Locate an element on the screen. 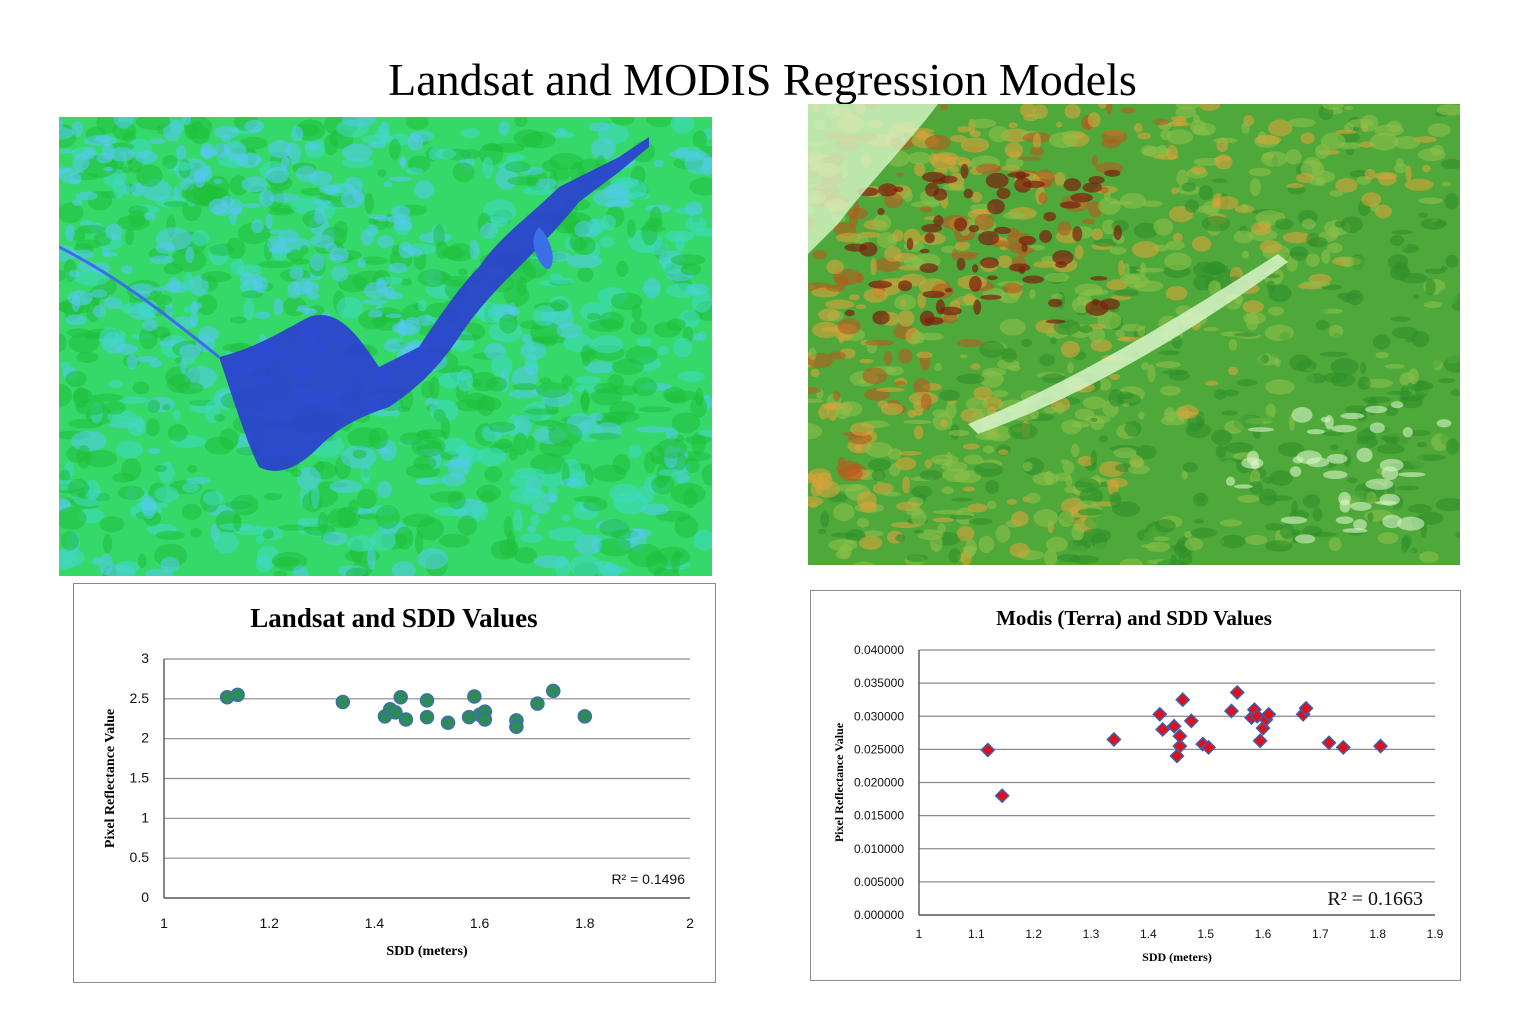 The image size is (1525, 1031). river-line is located at coordinates (139, 302).